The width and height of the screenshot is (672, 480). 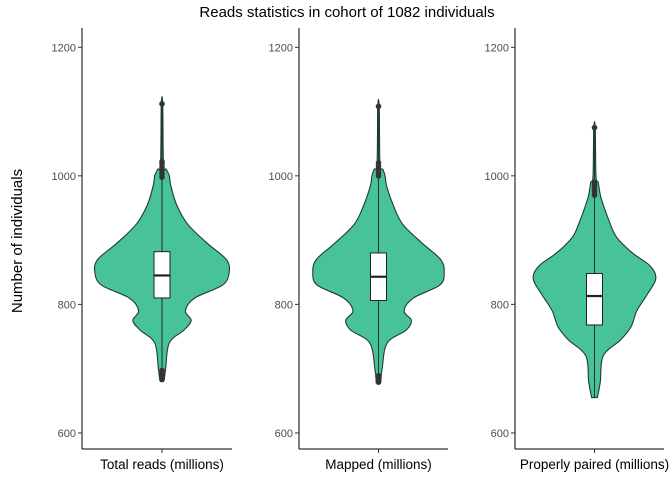 What do you see at coordinates (378, 464) in the screenshot?
I see `panel-label: Mapped (millions)` at bounding box center [378, 464].